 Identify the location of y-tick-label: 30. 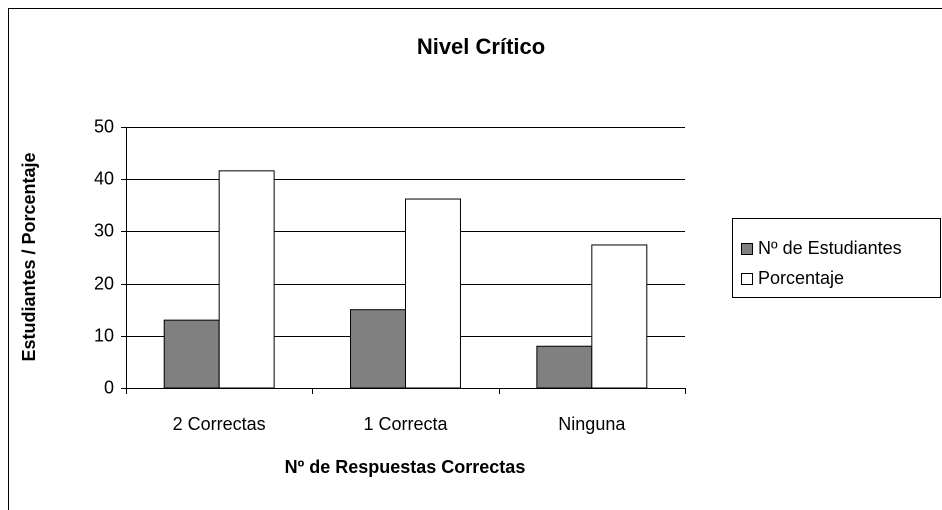
(104, 230).